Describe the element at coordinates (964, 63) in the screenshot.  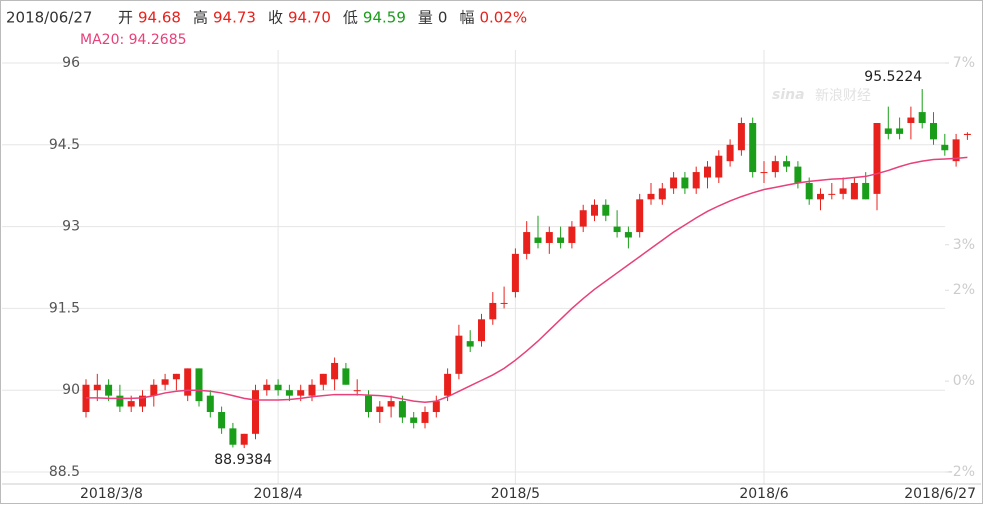
I see `y2-tick-label: 7%` at that location.